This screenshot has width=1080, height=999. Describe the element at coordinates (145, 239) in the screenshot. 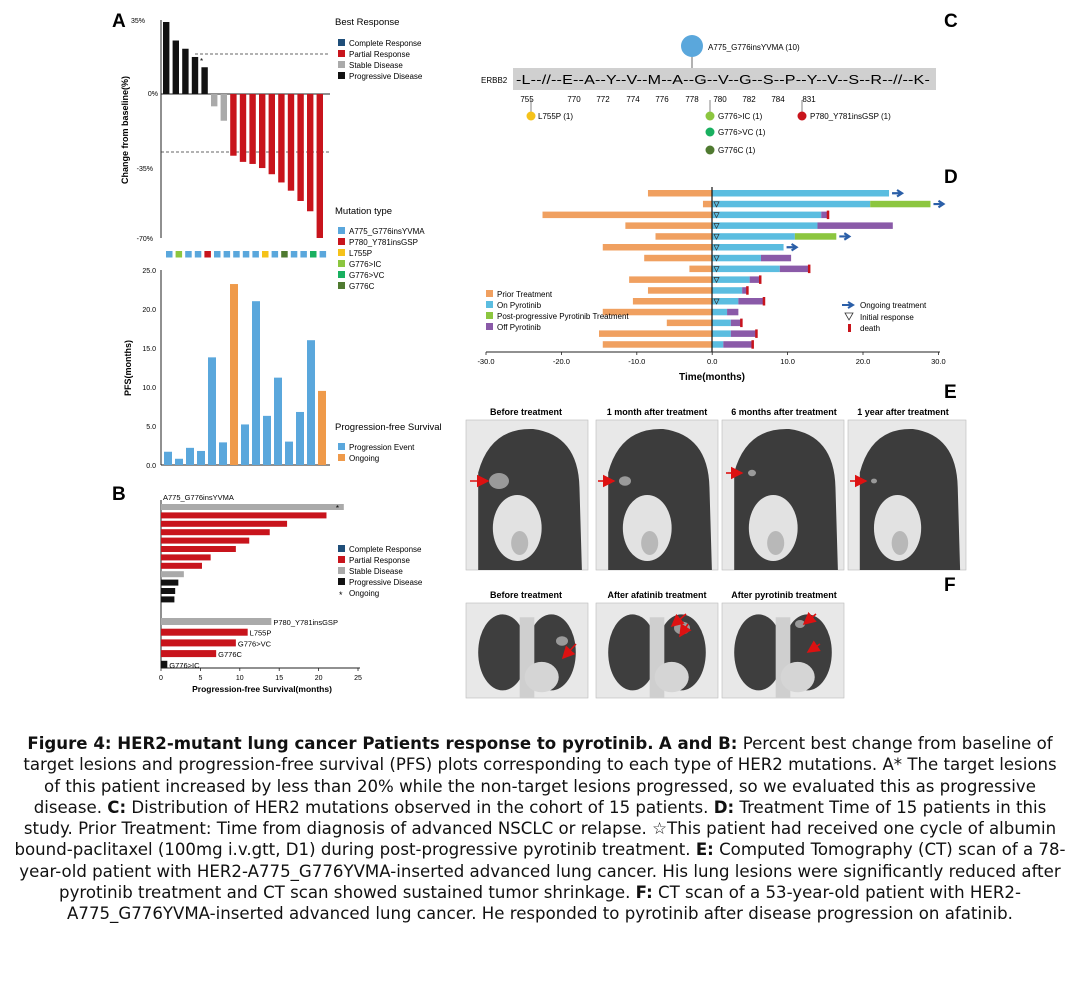

I see `wf-tick-m70: -70%` at that location.